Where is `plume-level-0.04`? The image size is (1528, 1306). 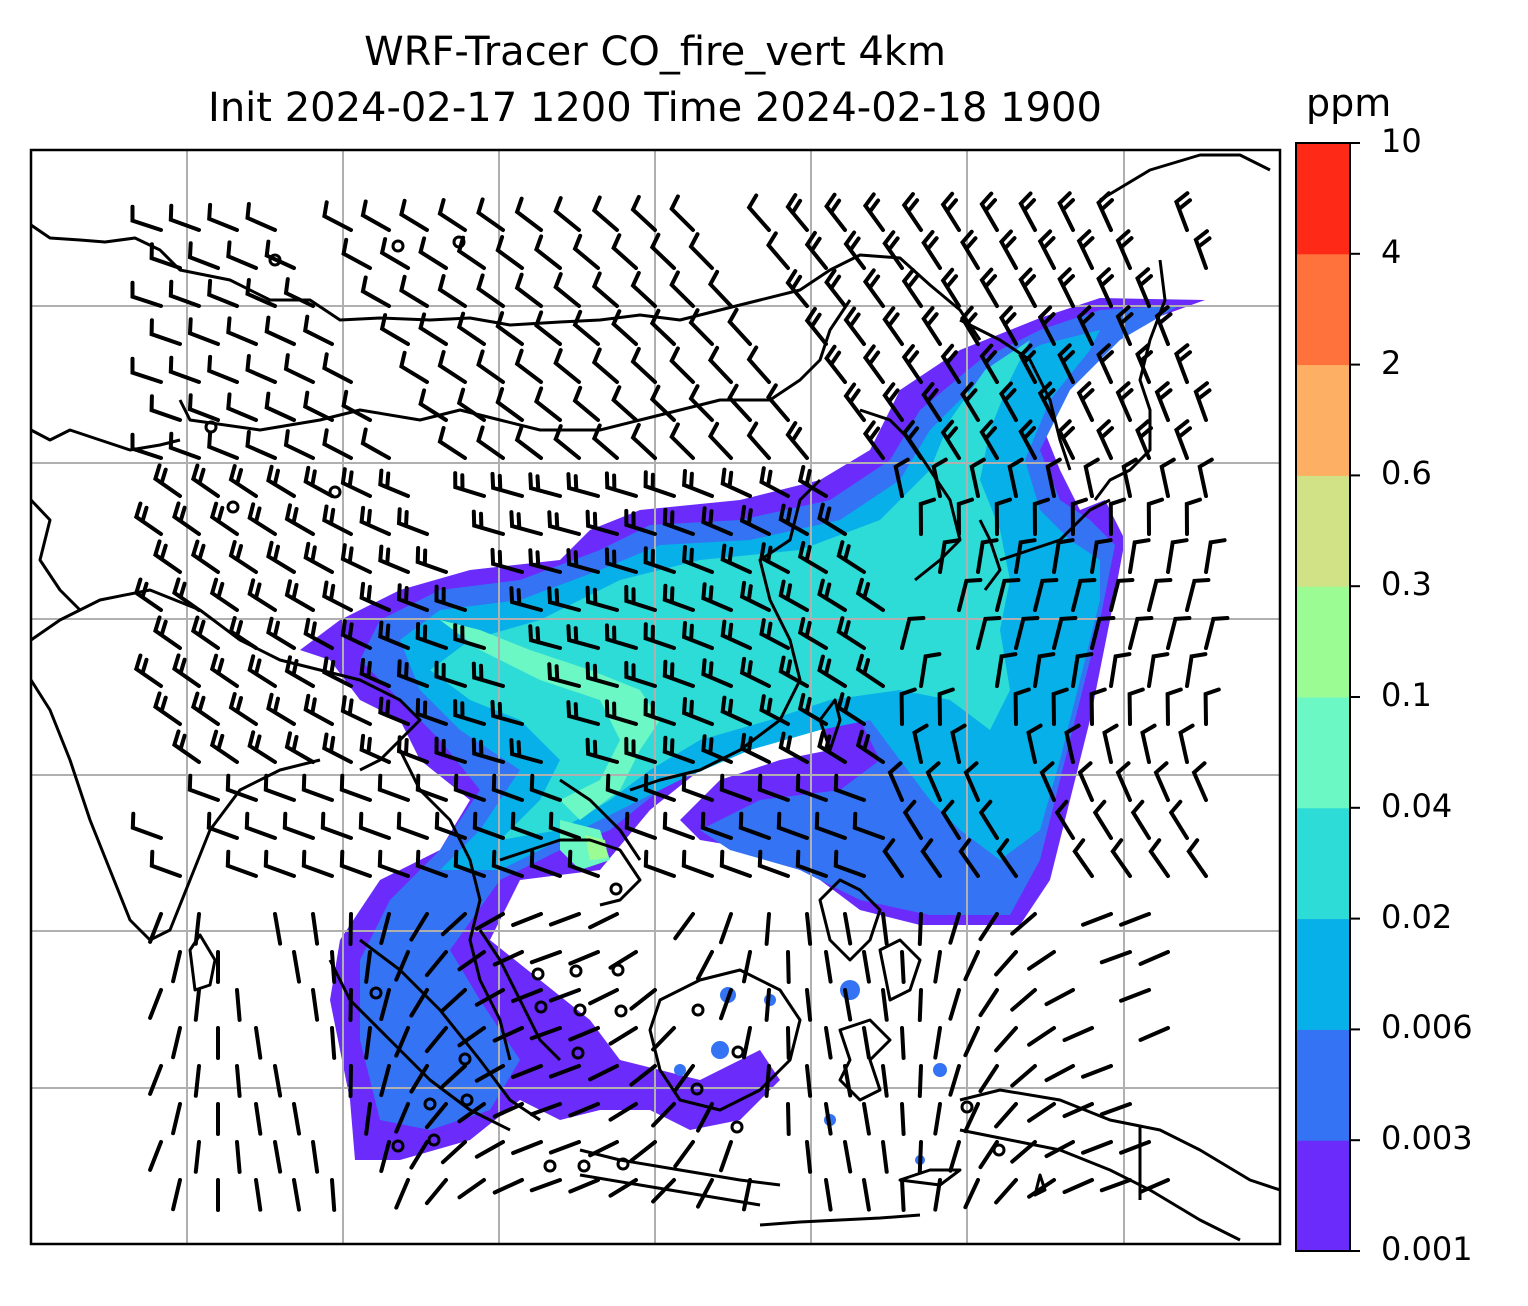
plume-level-0.04 is located at coordinates (550, 720).